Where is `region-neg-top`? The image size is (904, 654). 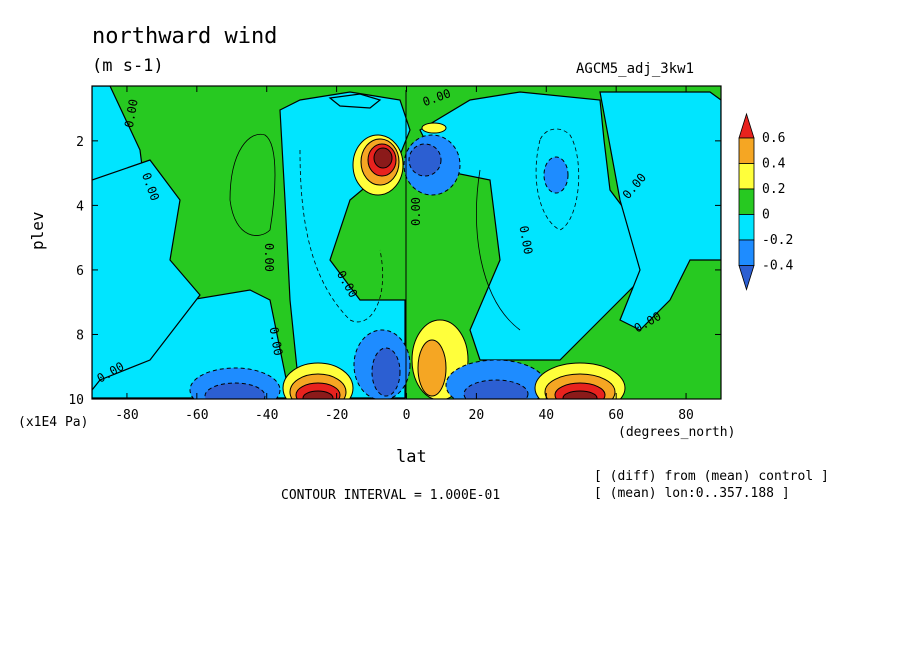
region-neg-top is located at coordinates (355, 101).